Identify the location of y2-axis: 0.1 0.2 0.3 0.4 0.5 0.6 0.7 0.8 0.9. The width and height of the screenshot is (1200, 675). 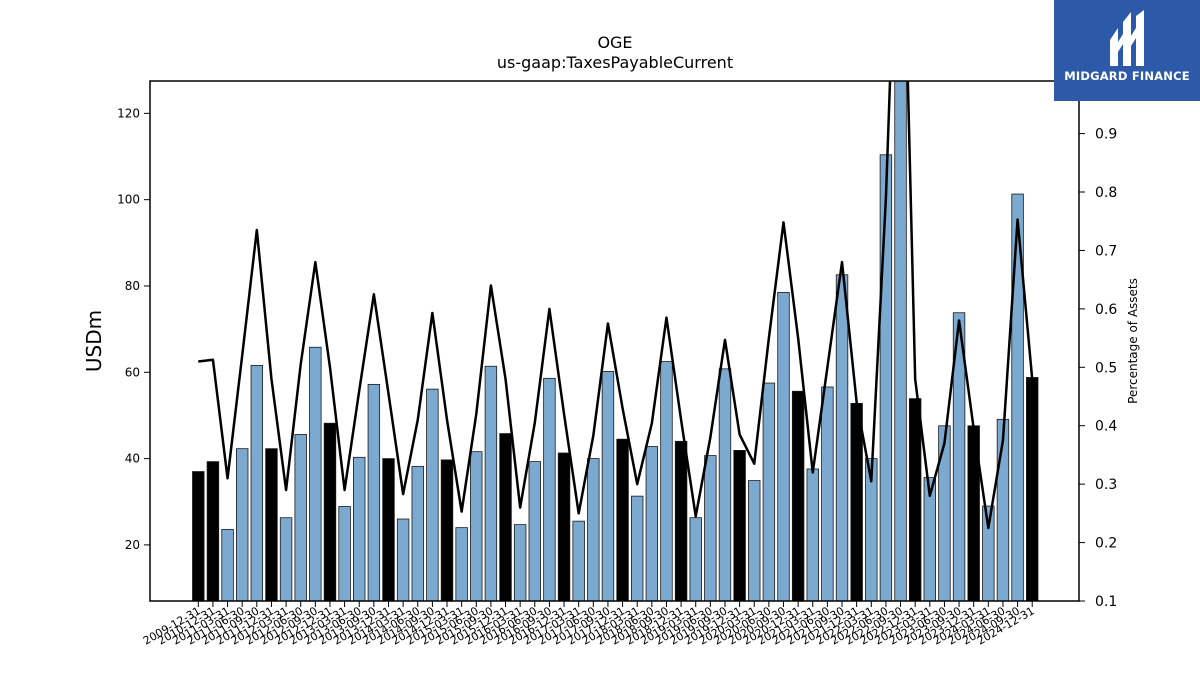
(1098, 368).